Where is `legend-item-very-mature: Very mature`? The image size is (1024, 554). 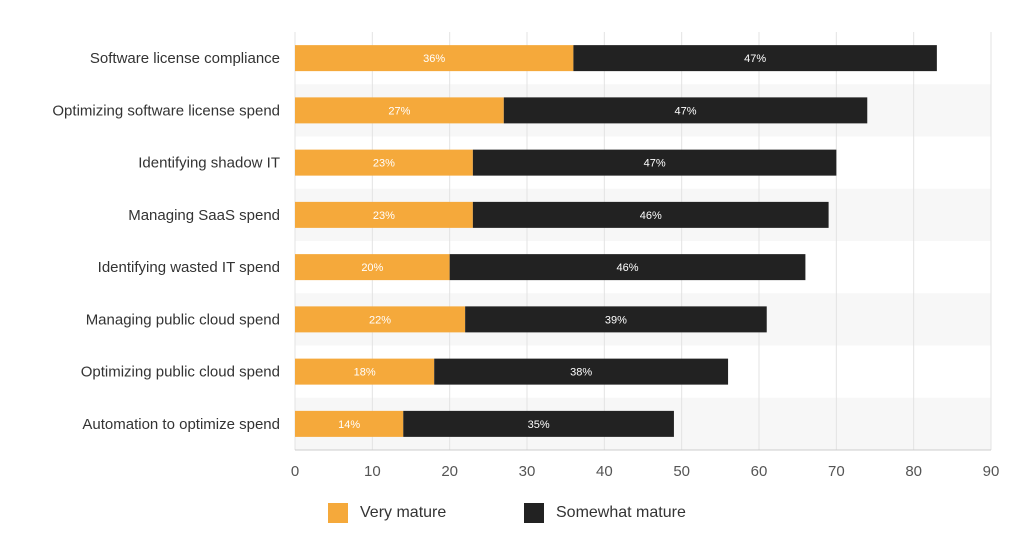
legend-item-very-mature: Very mature is located at coordinates (387, 513).